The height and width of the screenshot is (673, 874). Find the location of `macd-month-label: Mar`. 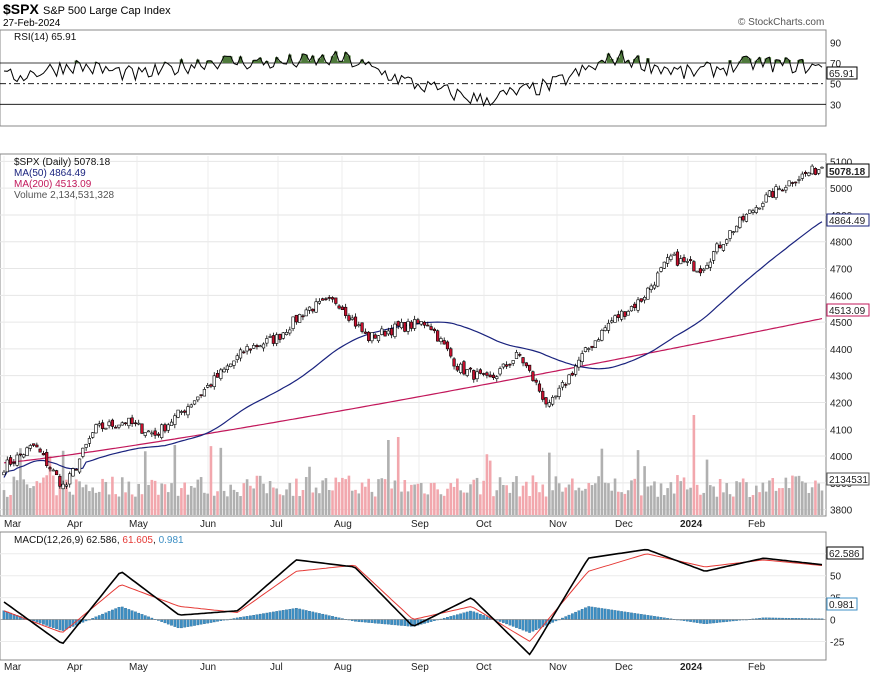

macd-month-label: Mar is located at coordinates (13, 667).